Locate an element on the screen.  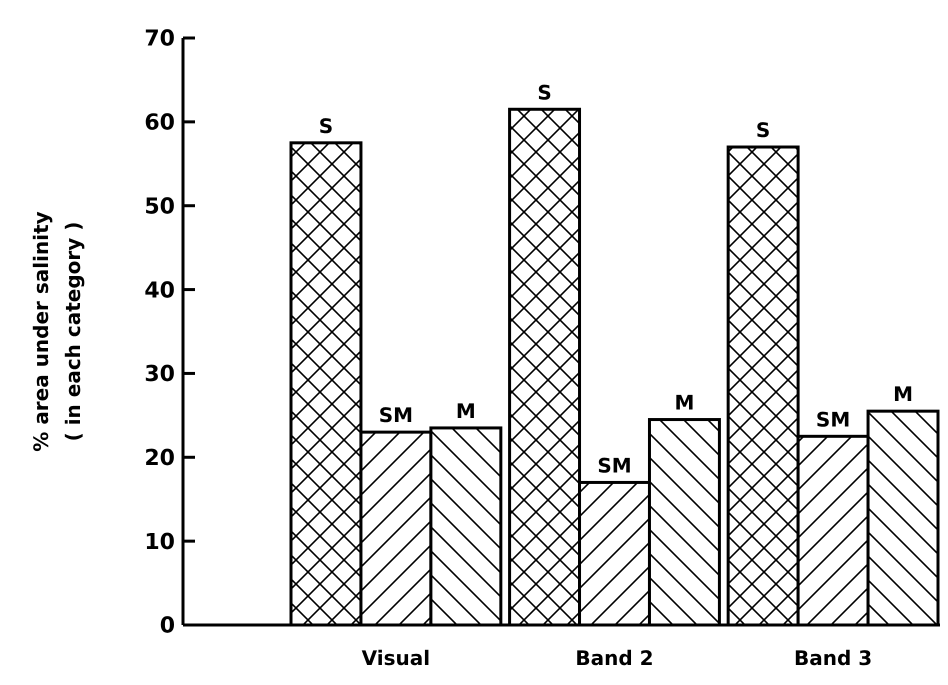
series-label: S is located at coordinates (326, 126).